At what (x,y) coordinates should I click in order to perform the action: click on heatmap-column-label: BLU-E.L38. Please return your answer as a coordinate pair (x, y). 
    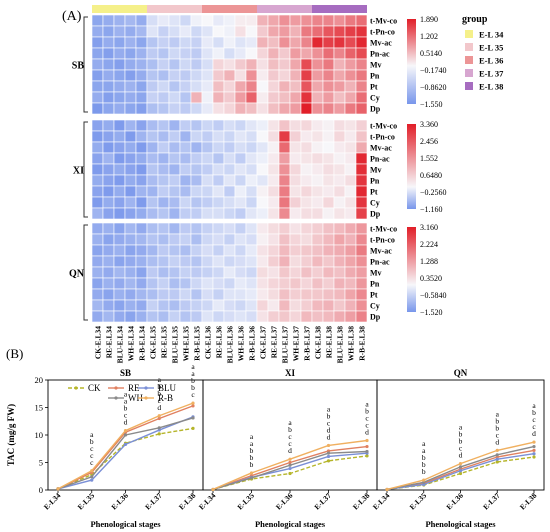
    Looking at the image, I should click on (340, 345).